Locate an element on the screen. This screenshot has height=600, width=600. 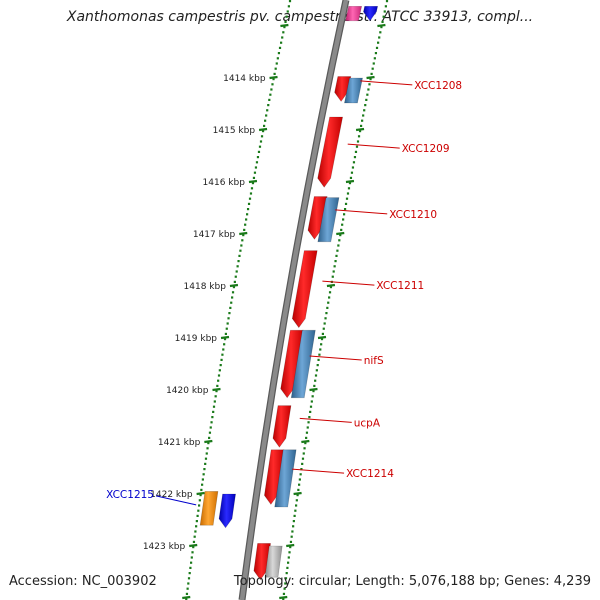
gene-label: XCC1210 is located at coordinates (413, 215).